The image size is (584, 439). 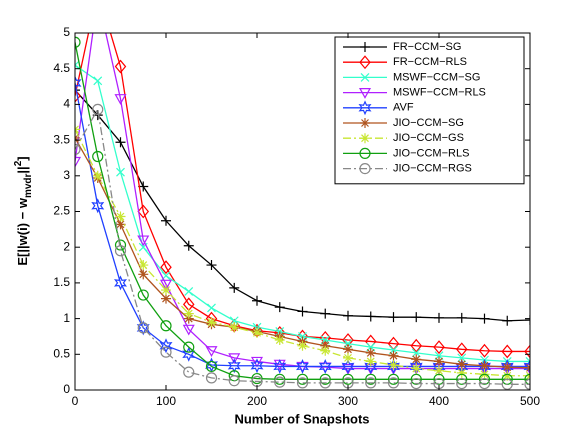 I want to click on legend-label: AVF, so click(x=403, y=108).